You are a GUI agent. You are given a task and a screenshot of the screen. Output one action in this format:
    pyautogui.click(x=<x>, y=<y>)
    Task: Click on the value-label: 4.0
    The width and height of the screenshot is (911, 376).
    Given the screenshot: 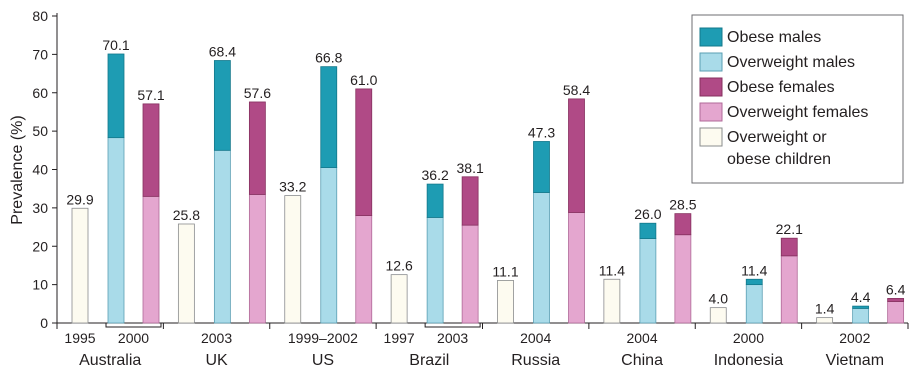 What is the action you would take?
    pyautogui.click(x=719, y=299)
    